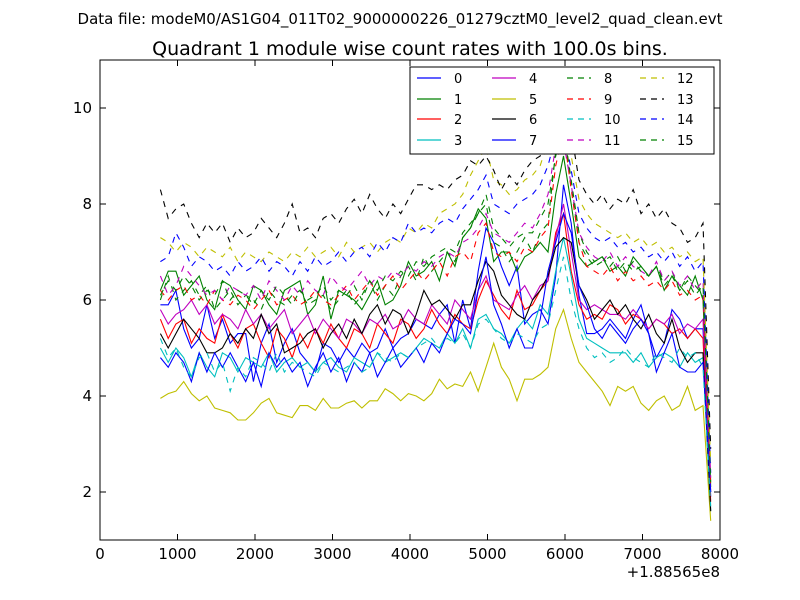  Describe the element at coordinates (608, 100) in the screenshot. I see `legend-label-9: 9` at that location.